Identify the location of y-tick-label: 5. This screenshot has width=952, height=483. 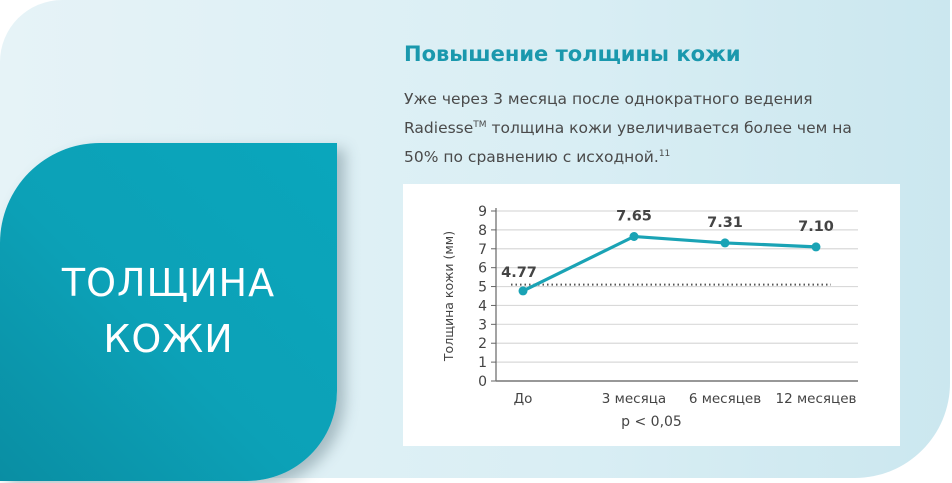
(482, 288).